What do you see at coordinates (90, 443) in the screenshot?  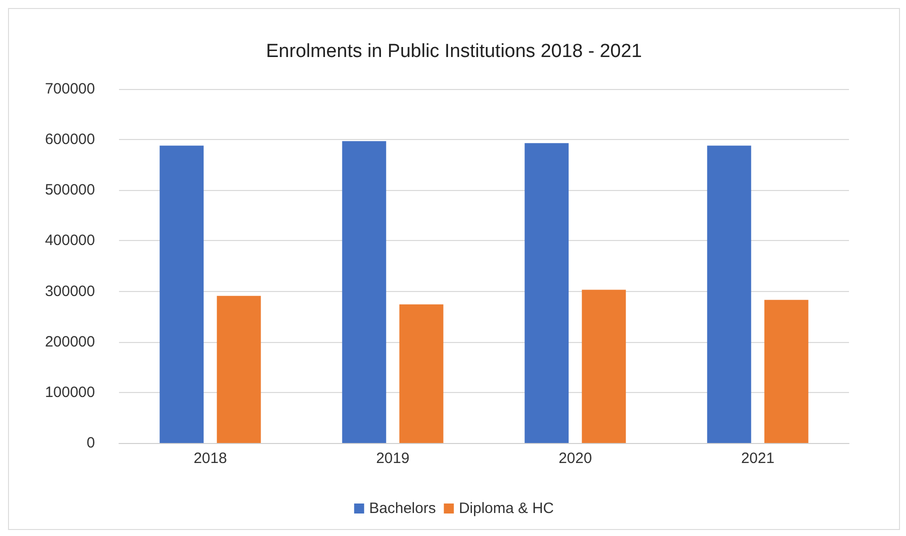 I see `y-tick-label: 0` at bounding box center [90, 443].